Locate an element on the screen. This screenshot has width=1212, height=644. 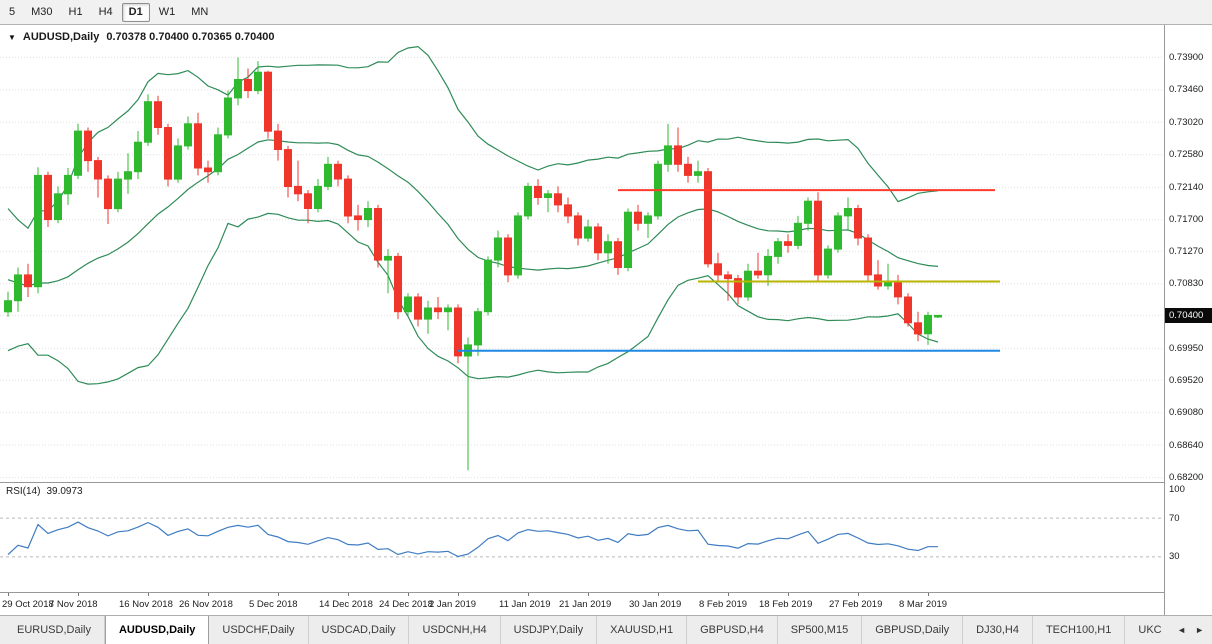
chart-symbol-label: AUDUSD,Daily is located at coordinates (61, 37).